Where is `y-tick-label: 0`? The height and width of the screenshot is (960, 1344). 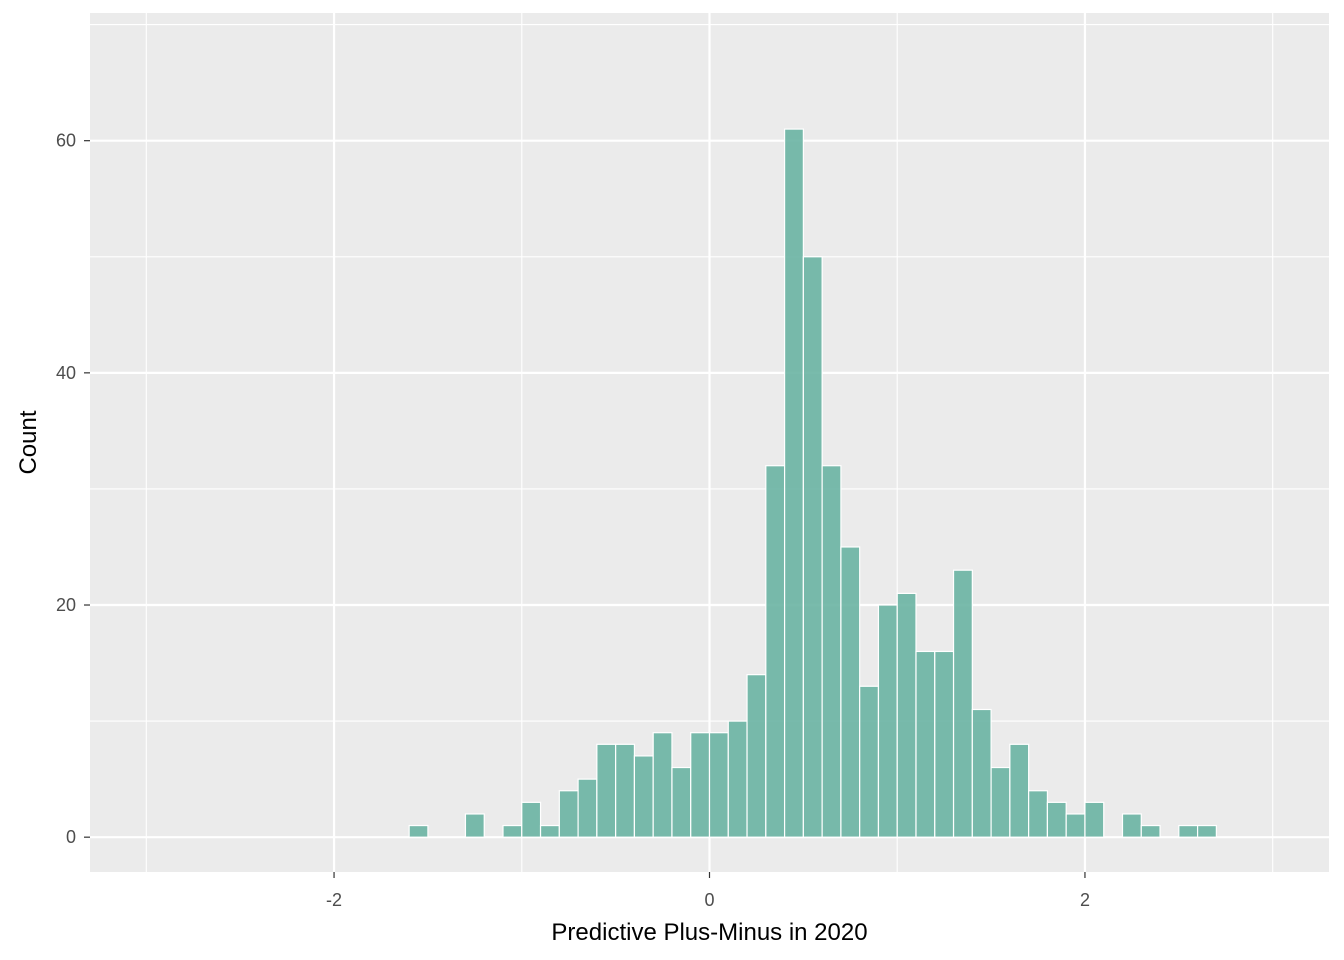 y-tick-label: 0 is located at coordinates (71, 837).